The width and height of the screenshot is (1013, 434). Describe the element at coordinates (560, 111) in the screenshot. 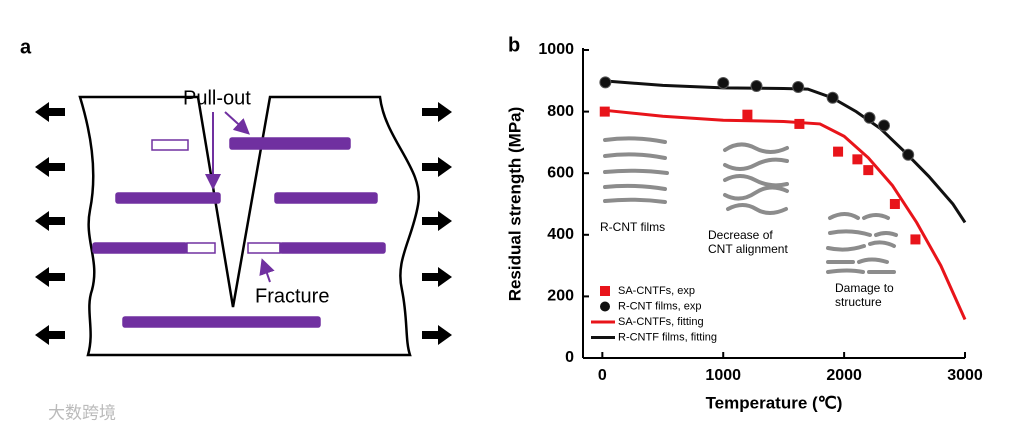

I see `y-tick-label: 800` at that location.